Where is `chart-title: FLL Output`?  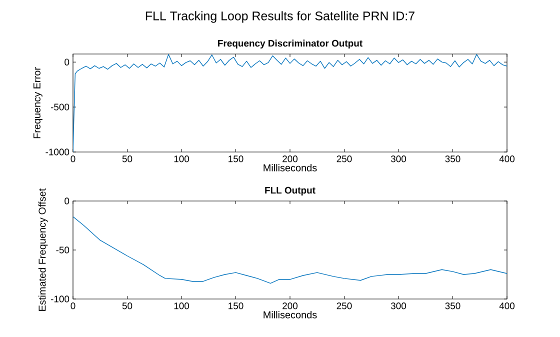
chart-title: FLL Output is located at coordinates (290, 191).